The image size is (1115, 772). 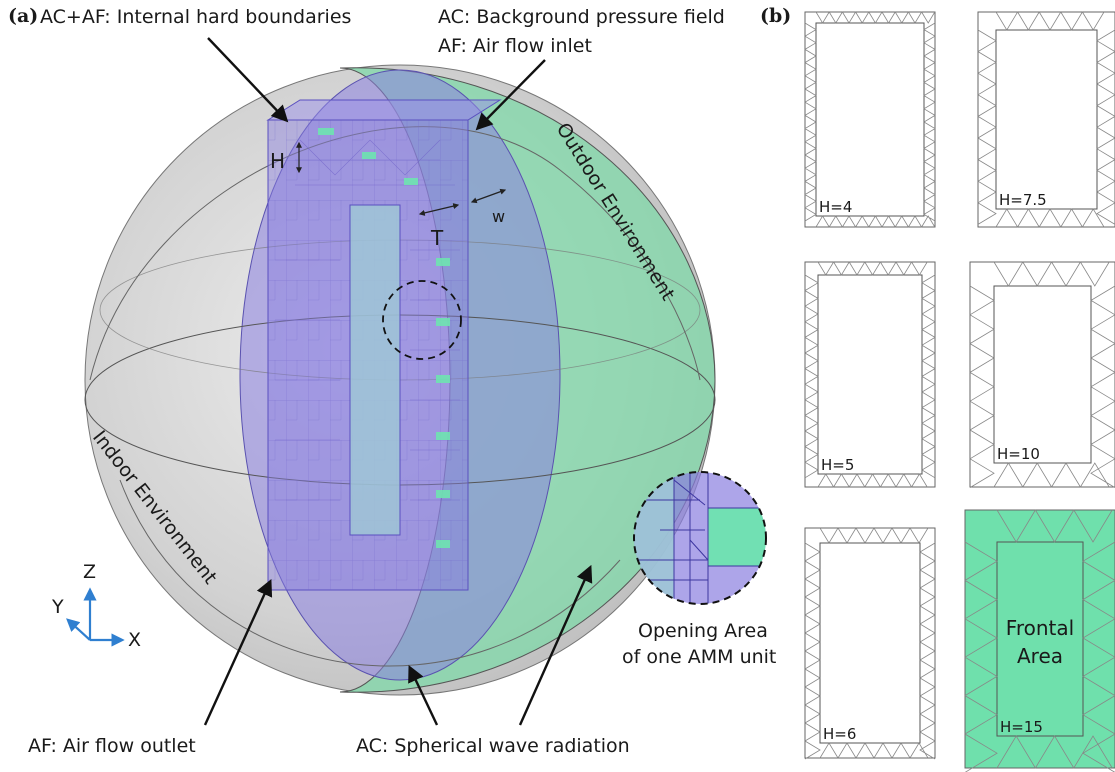 I want to click on label-background-pressure: AC: Background pressure field, so click(x=581, y=17).